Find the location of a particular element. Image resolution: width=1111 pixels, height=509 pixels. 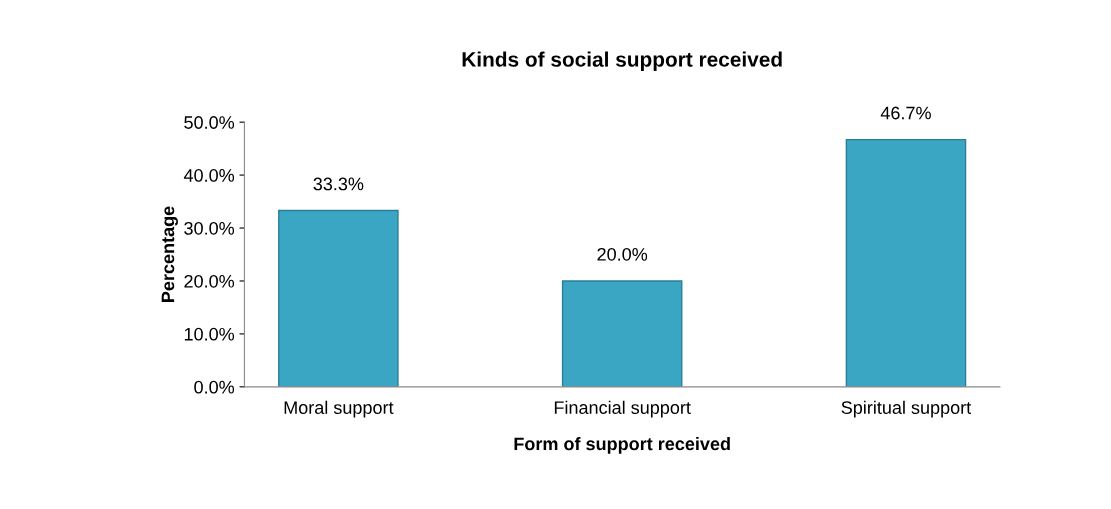

y-tick-label: 0.0% is located at coordinates (214, 387).